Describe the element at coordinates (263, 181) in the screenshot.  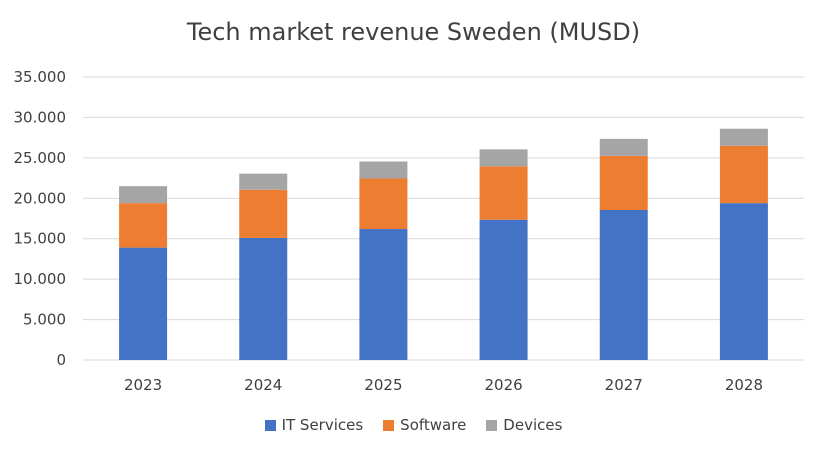
I see `bar-devices-2024` at that location.